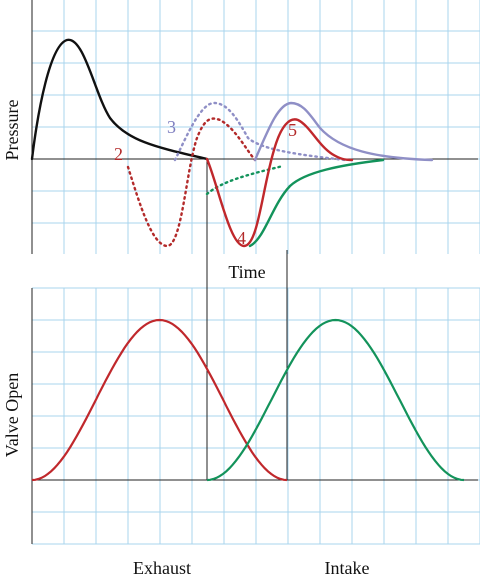 This screenshot has width=480, height=576. I want to click on curve-marker-3: 3, so click(171, 127).